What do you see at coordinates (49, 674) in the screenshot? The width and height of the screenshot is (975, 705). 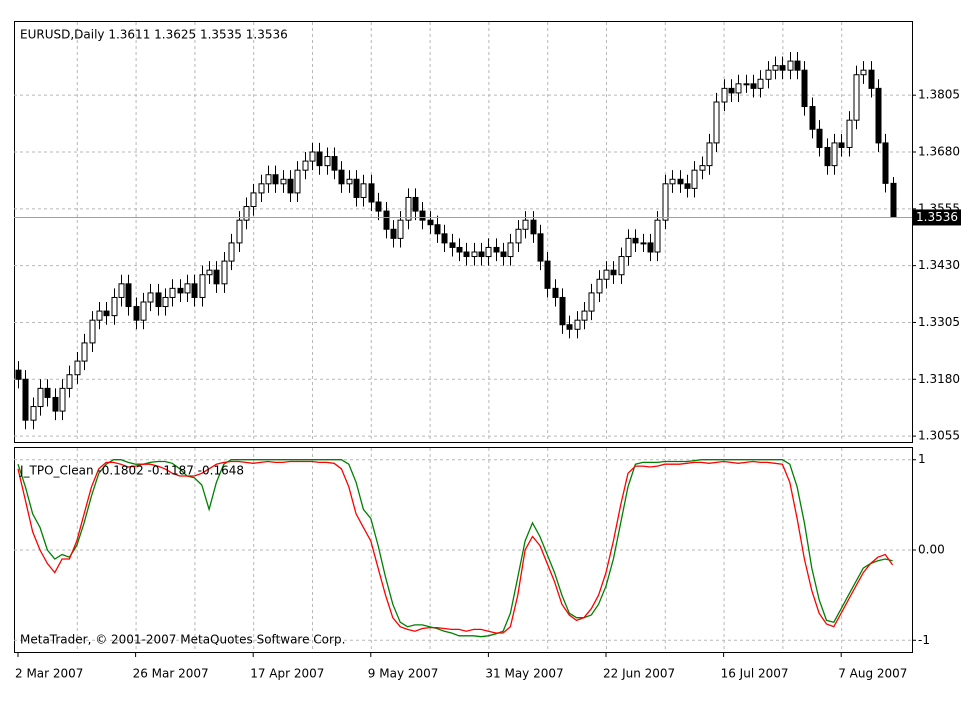 I see `x-tick-label: 2 Mar 2007` at bounding box center [49, 674].